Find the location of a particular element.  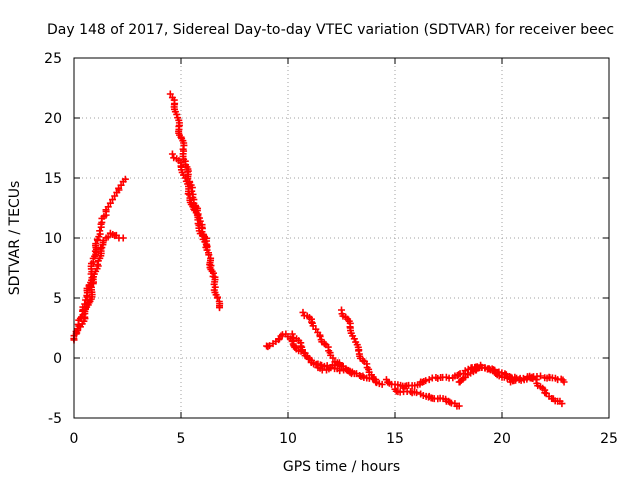

x-tick-label: 20 is located at coordinates (502, 439).